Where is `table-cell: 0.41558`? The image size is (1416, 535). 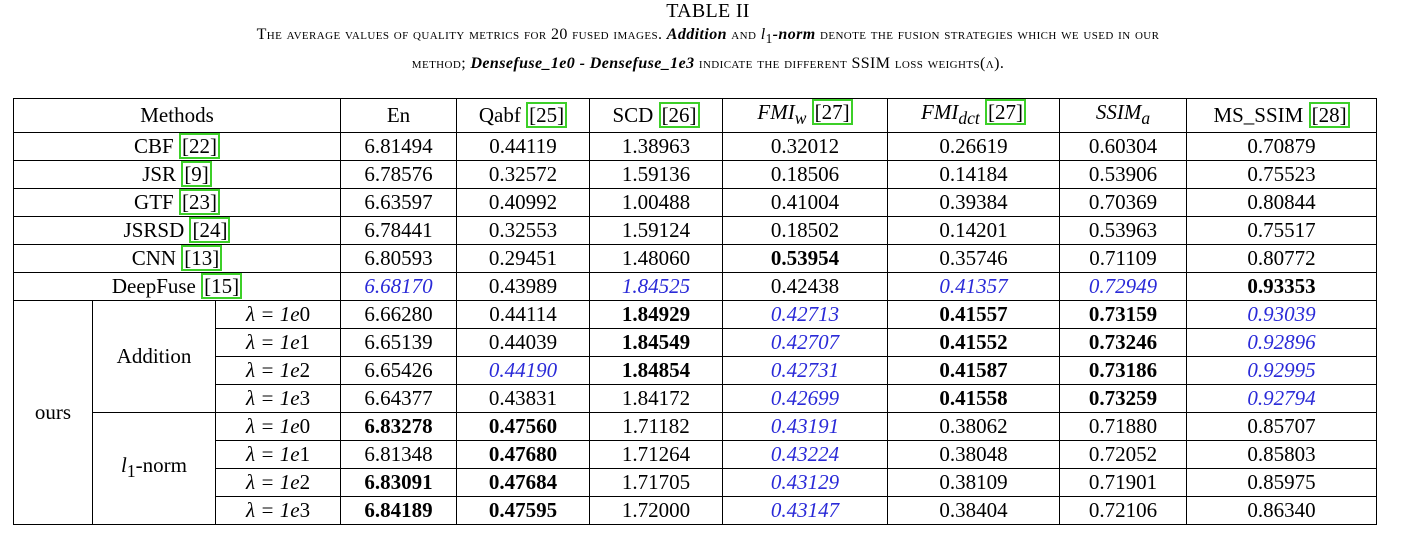
table-cell: 0.41558 is located at coordinates (974, 399).